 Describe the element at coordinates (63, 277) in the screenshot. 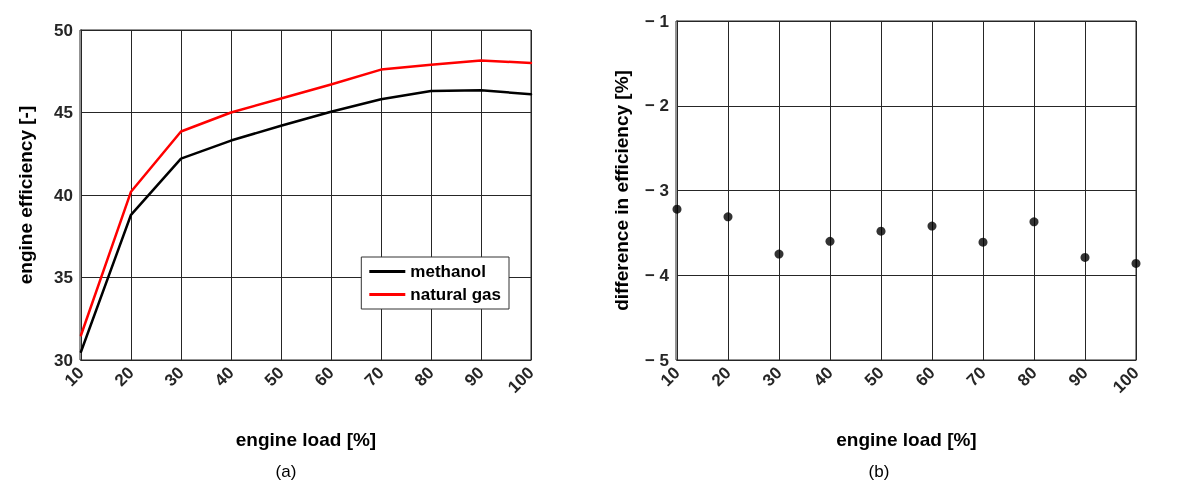

I see `y-tick-label: 35` at that location.